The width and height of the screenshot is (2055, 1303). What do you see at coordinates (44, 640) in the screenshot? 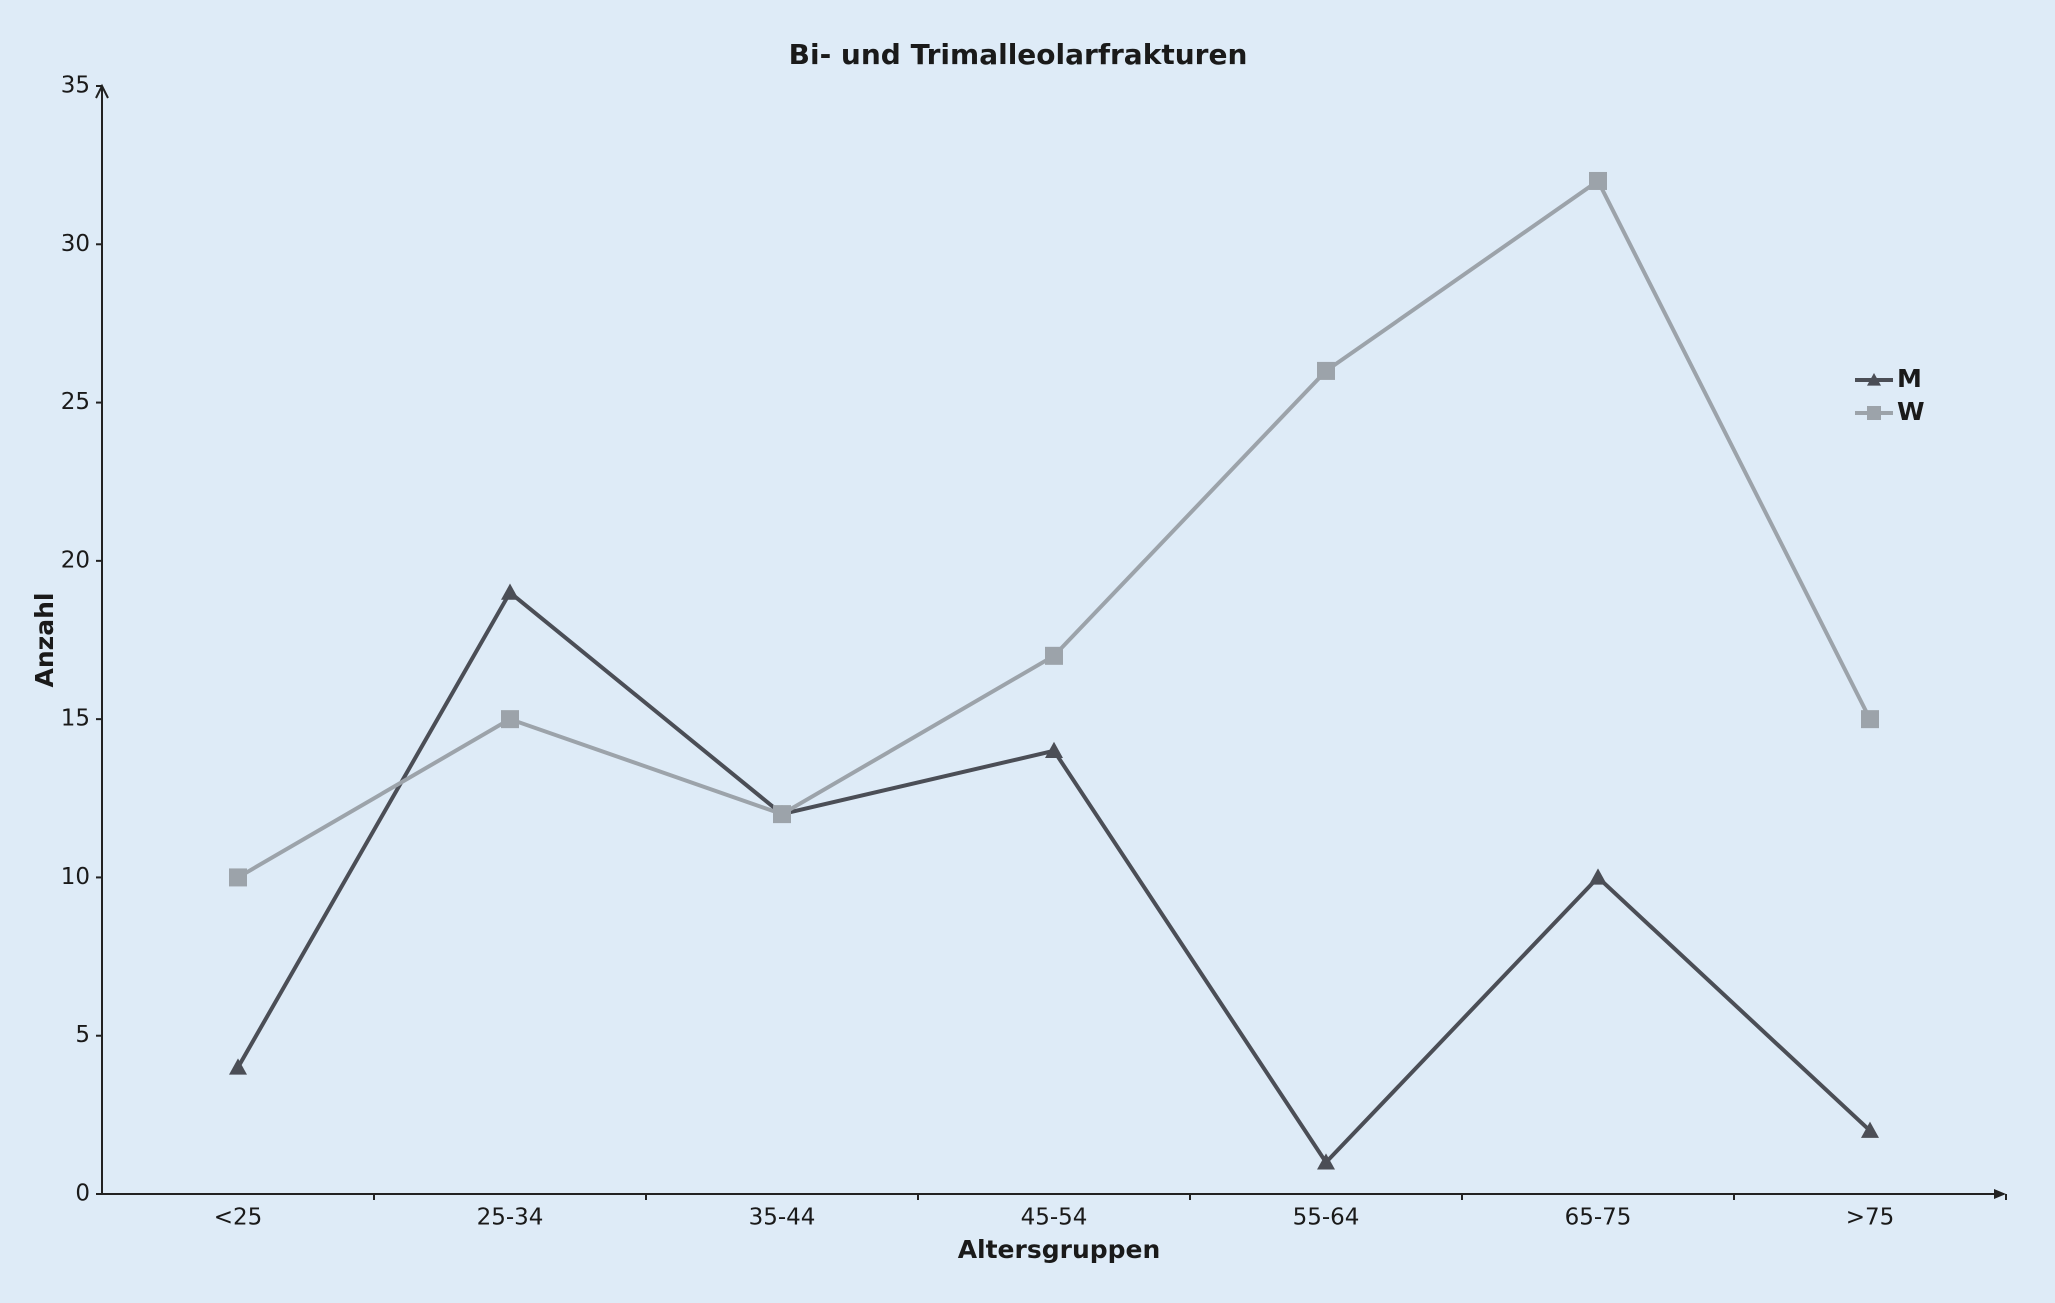
I see `y-axis-label: Anzahl` at bounding box center [44, 640].